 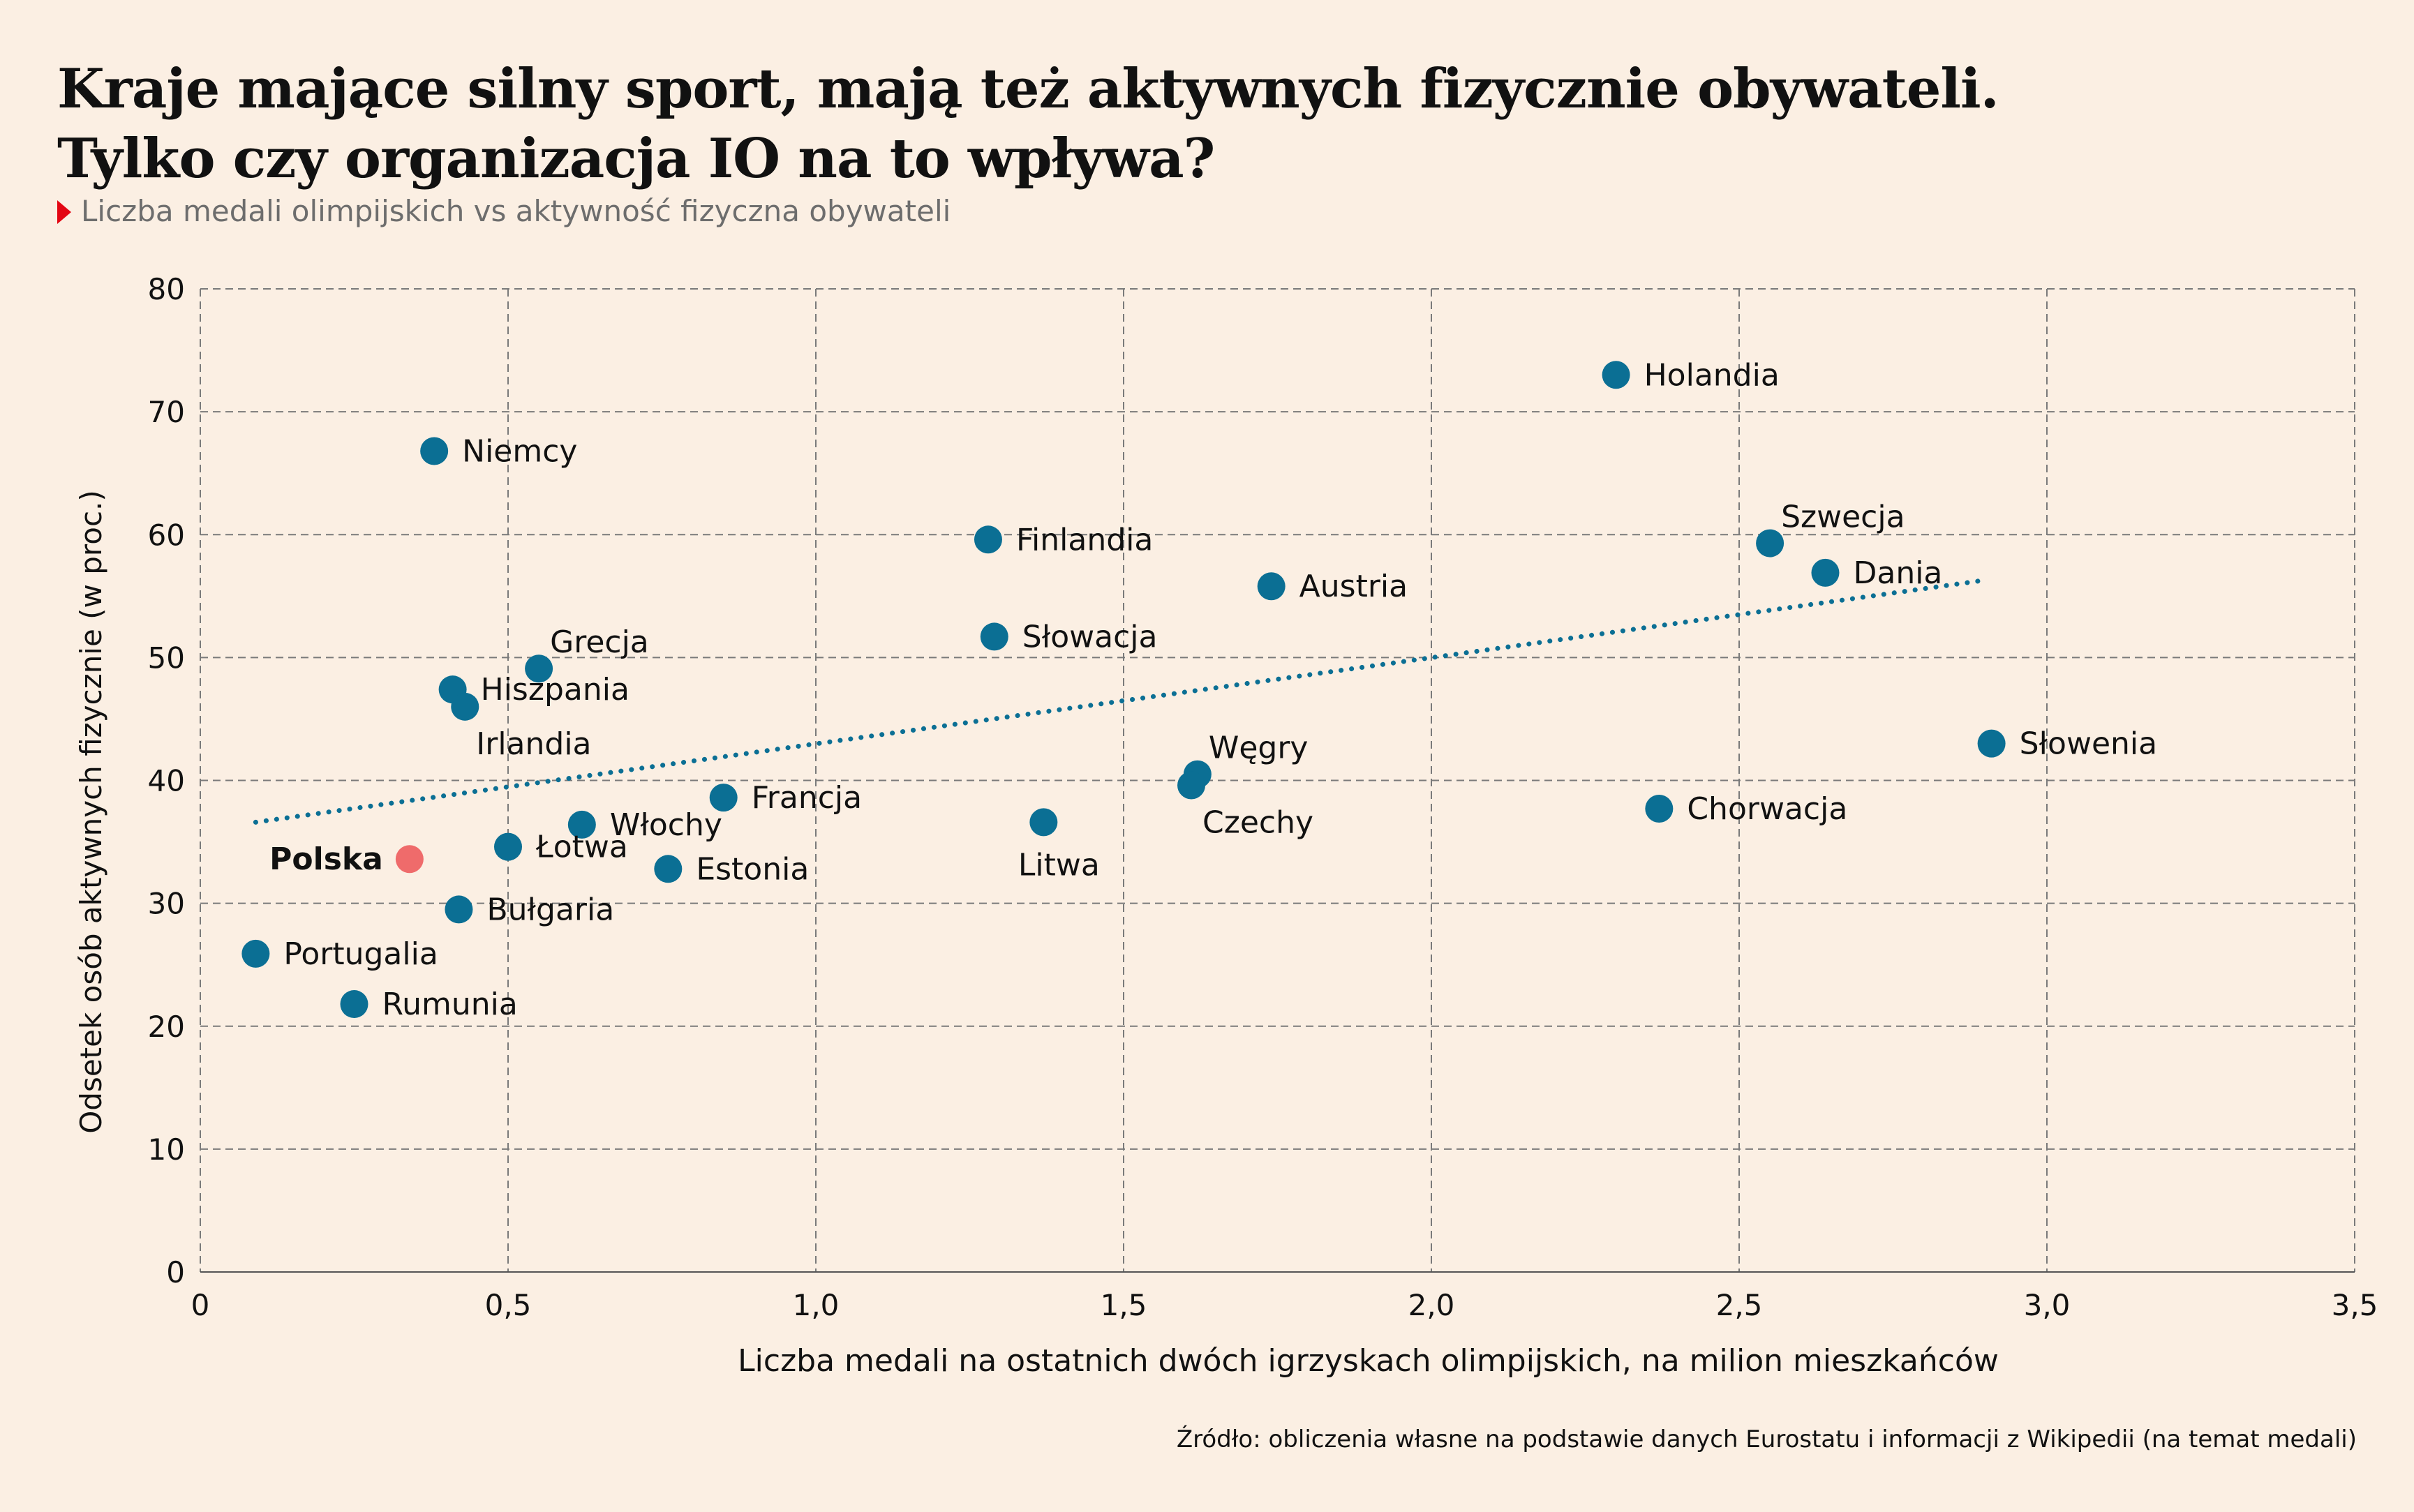 I want to click on y-tick-label: 30, so click(x=166, y=904).